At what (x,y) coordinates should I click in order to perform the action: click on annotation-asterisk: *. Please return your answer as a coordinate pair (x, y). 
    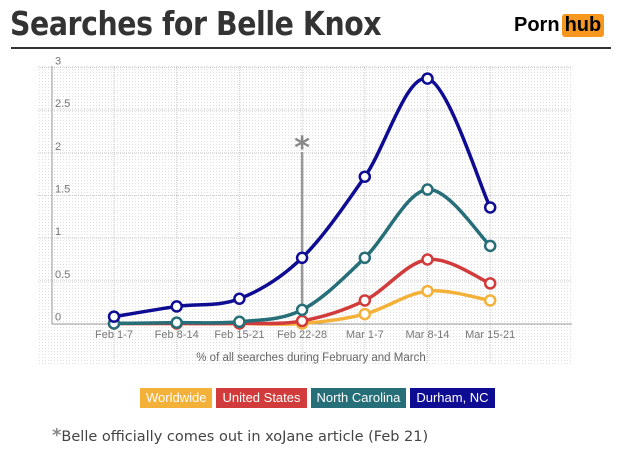
    Looking at the image, I should click on (302, 148).